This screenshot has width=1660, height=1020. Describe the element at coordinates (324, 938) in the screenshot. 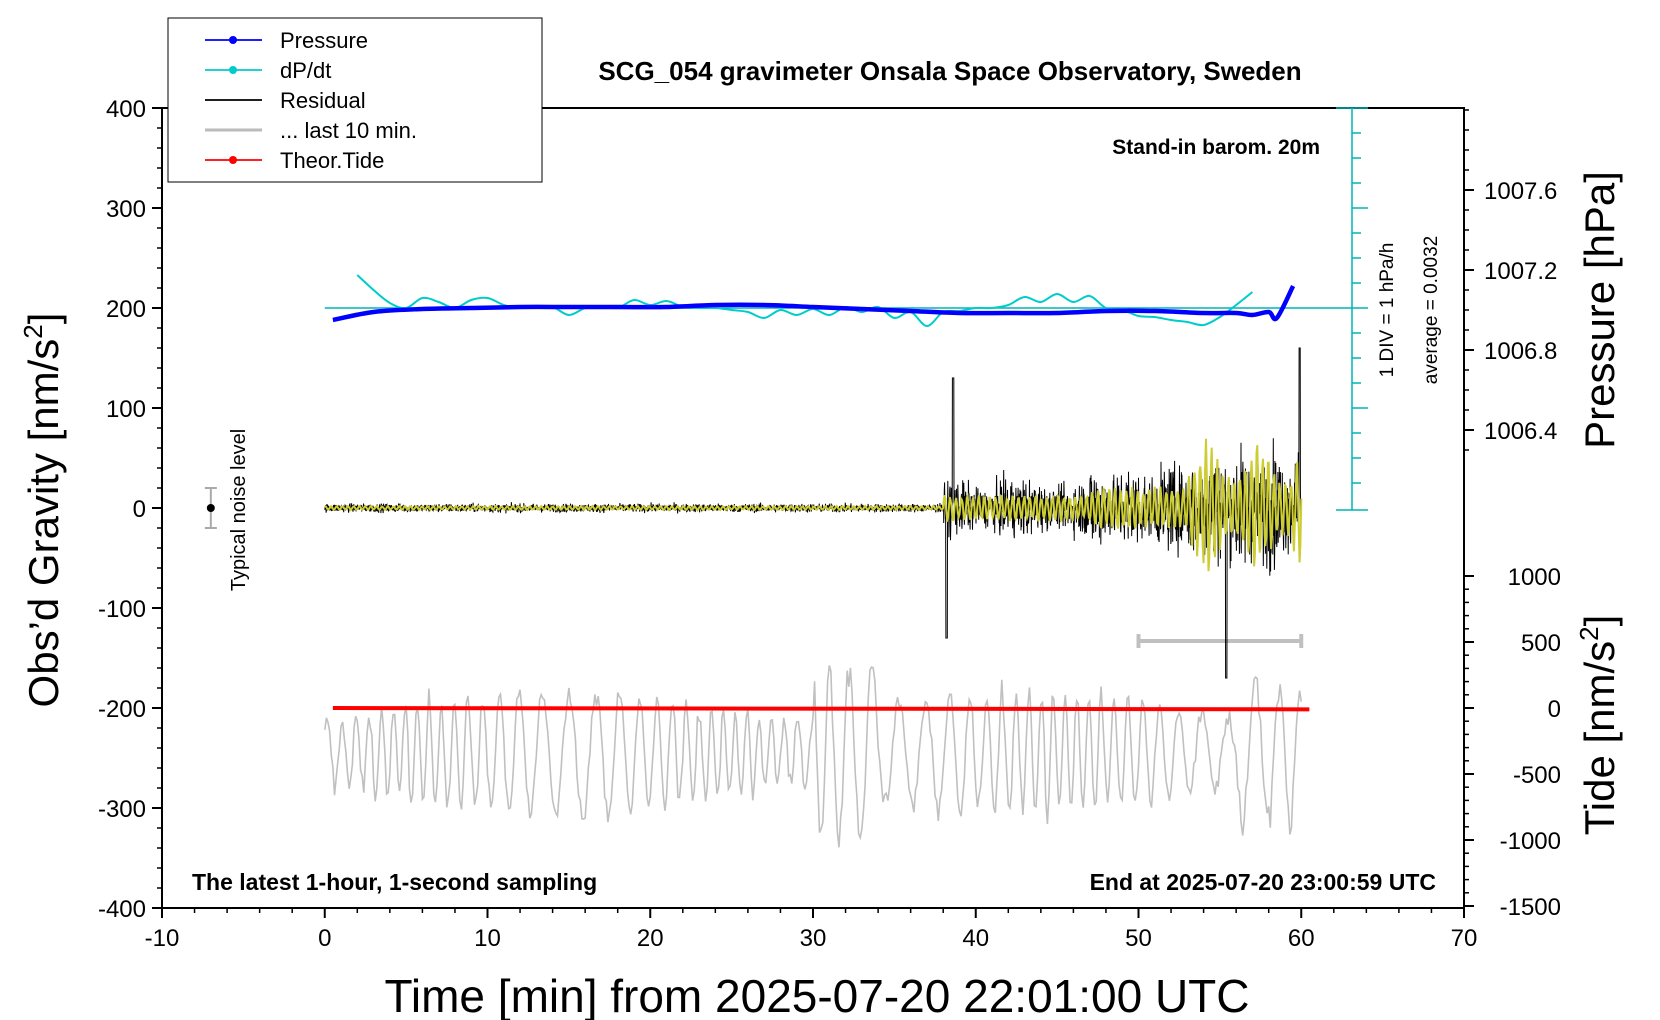

I see `x-tick-label: 0` at that location.